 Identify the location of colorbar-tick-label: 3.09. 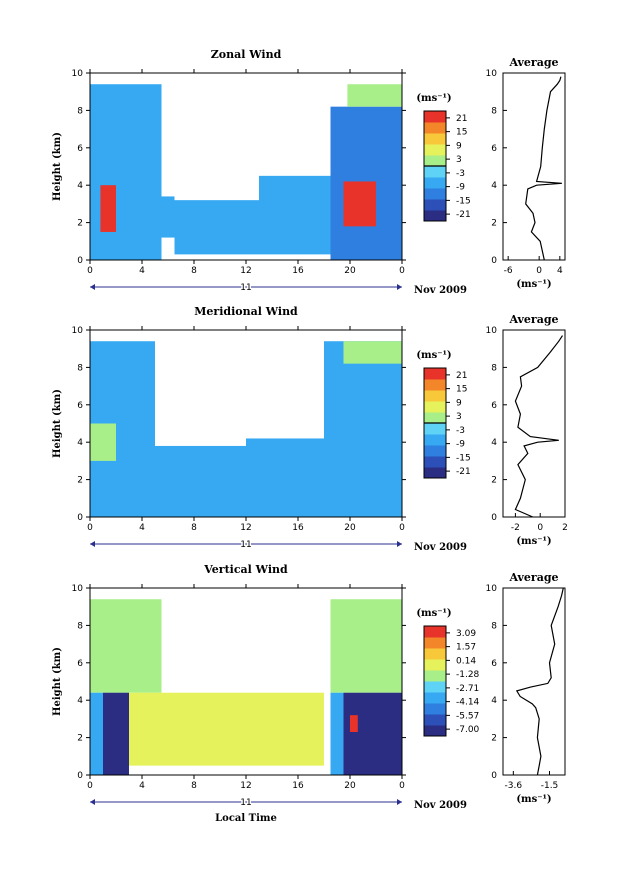
(466, 634).